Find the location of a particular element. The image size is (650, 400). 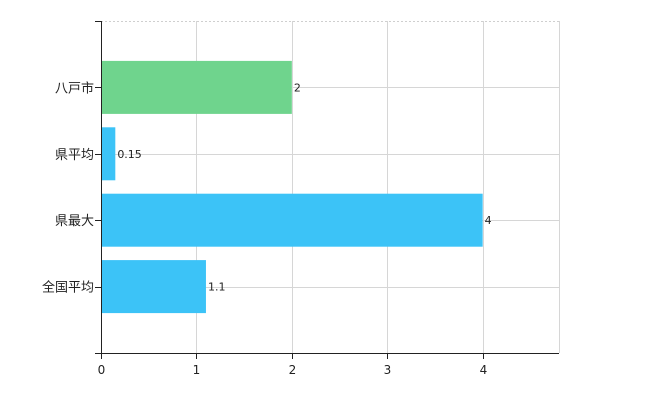

data-label: 4 is located at coordinates (488, 220).